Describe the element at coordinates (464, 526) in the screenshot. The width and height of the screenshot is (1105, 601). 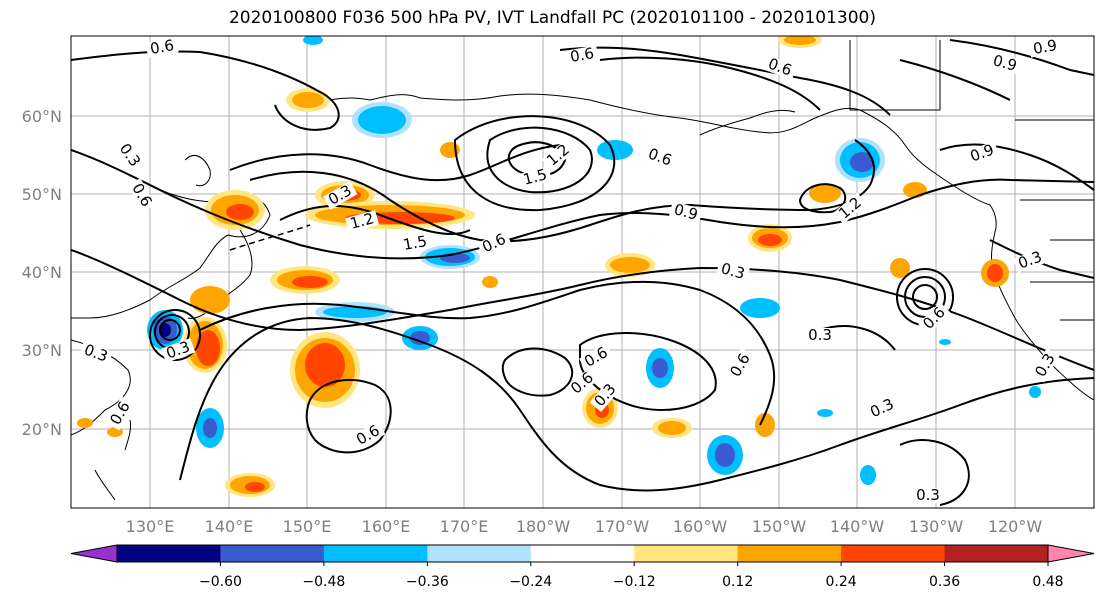
I see `lon-label: 170°E` at that location.